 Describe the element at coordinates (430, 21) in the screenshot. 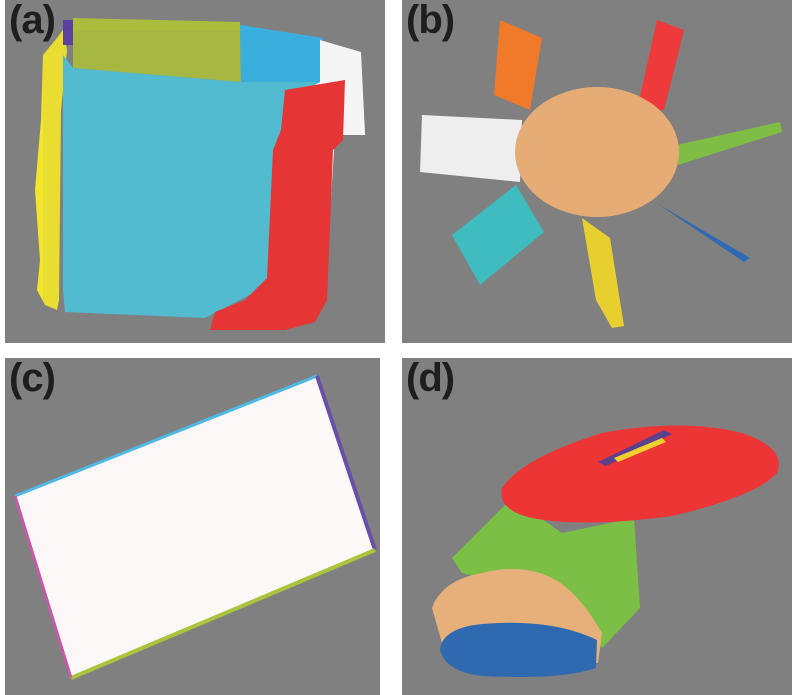

I see `panel-label: (b)` at that location.